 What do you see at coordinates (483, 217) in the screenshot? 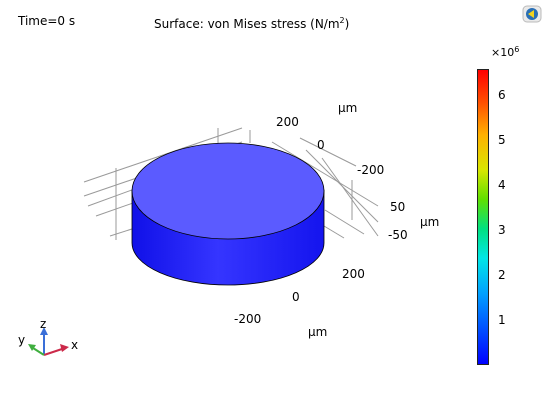
I see `colorbar` at bounding box center [483, 217].